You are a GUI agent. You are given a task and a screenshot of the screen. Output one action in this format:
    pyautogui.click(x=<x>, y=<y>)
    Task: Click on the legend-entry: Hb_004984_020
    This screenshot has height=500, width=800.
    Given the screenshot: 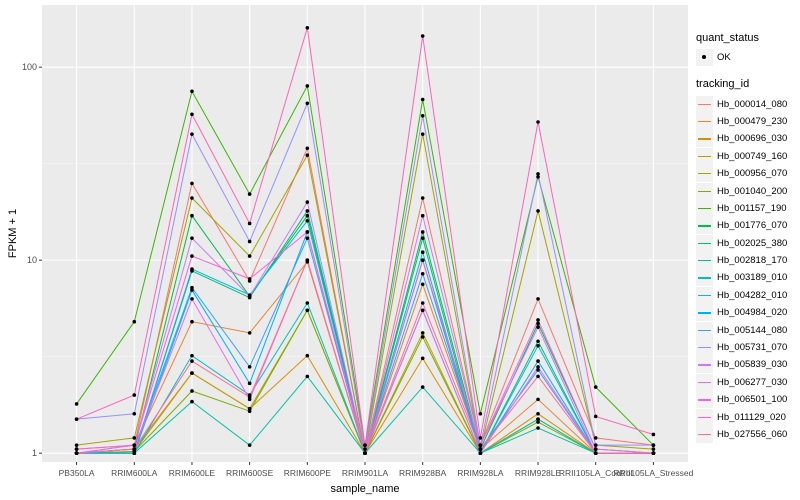 What is the action you would take?
    pyautogui.click(x=742, y=313)
    